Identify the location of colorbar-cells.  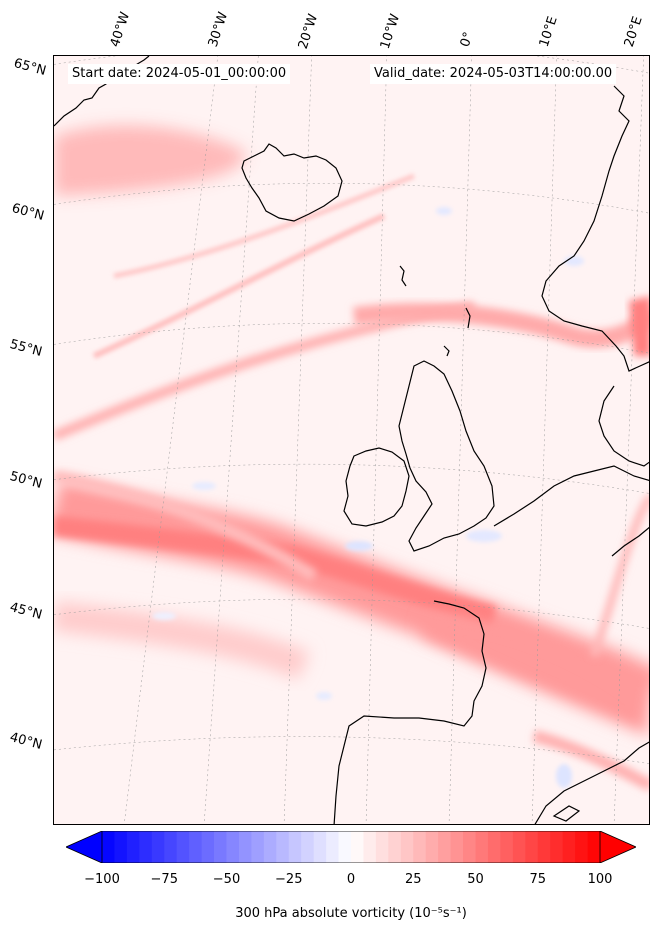
(351, 847).